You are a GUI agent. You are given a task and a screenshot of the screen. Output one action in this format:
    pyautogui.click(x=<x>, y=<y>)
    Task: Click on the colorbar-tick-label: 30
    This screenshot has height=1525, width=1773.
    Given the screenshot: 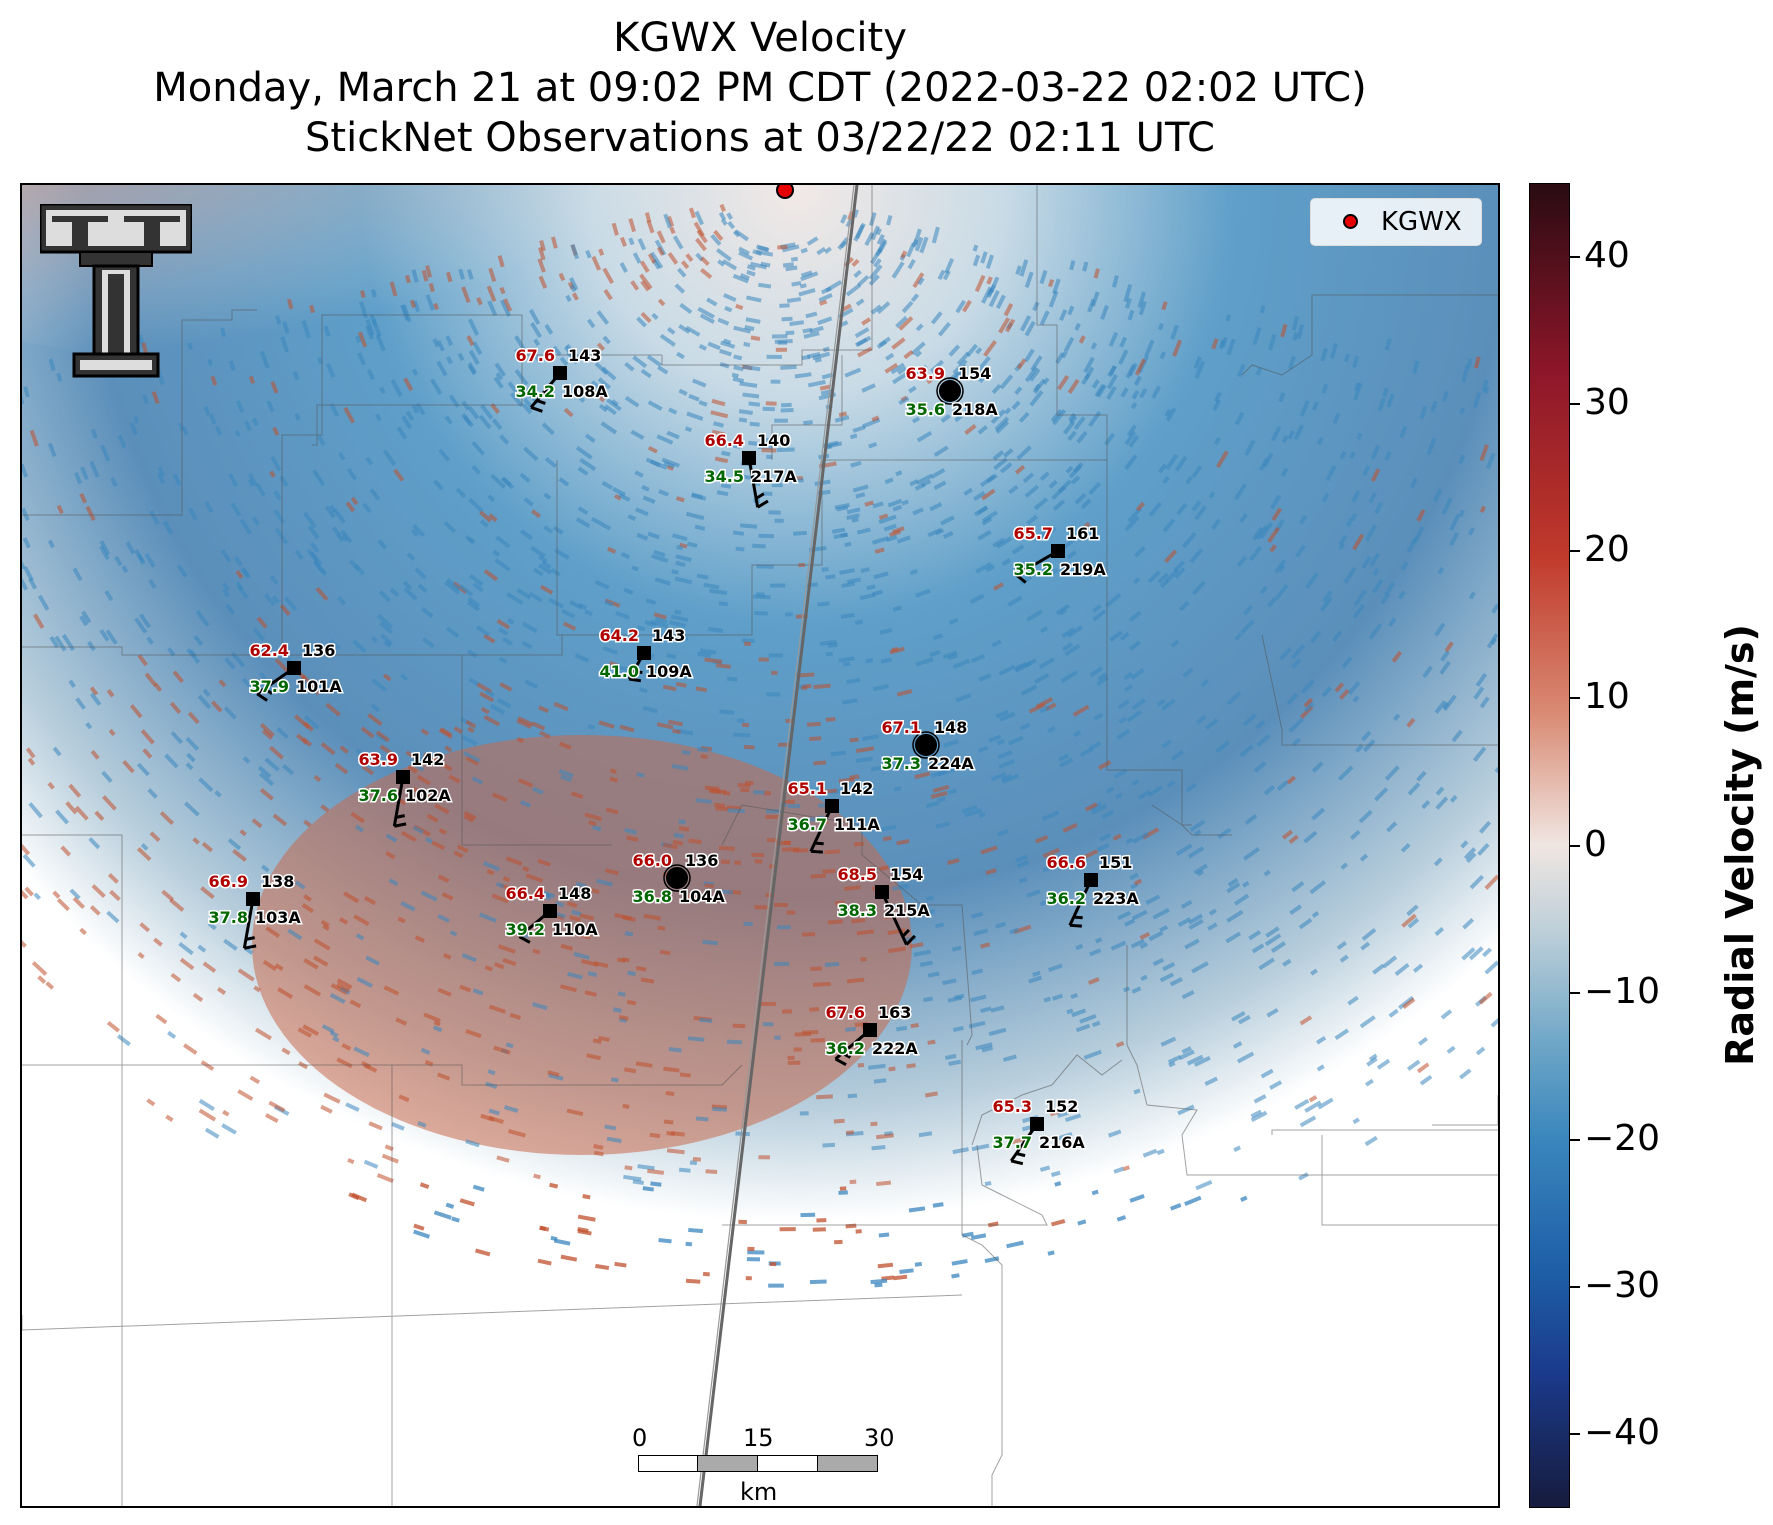 What is the action you would take?
    pyautogui.click(x=1607, y=402)
    